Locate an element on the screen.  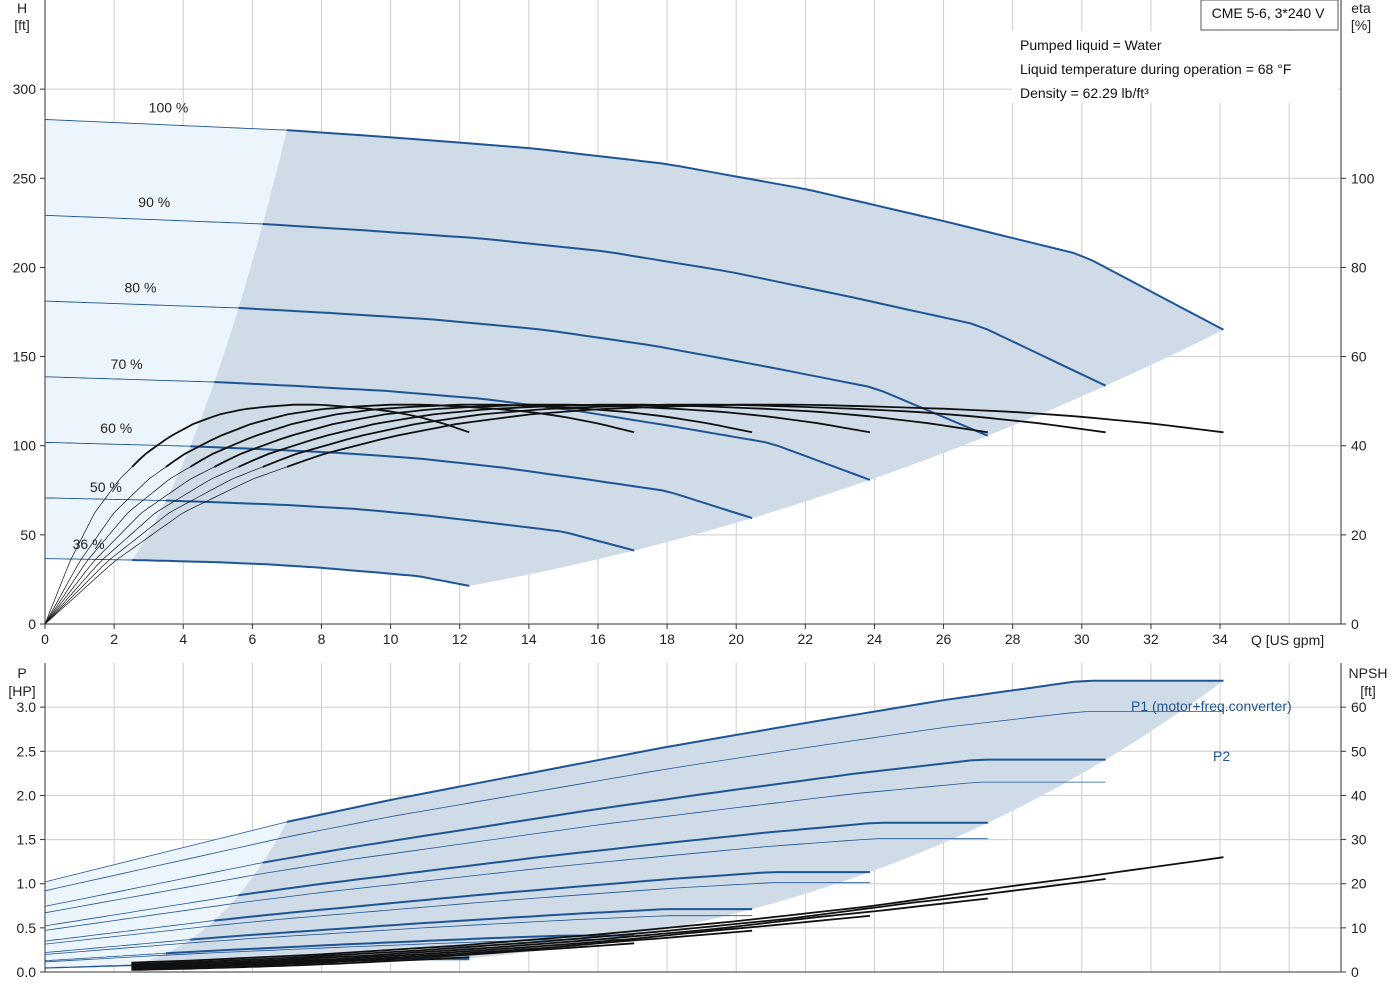
y2-tick-label: 10 is located at coordinates (1359, 928).